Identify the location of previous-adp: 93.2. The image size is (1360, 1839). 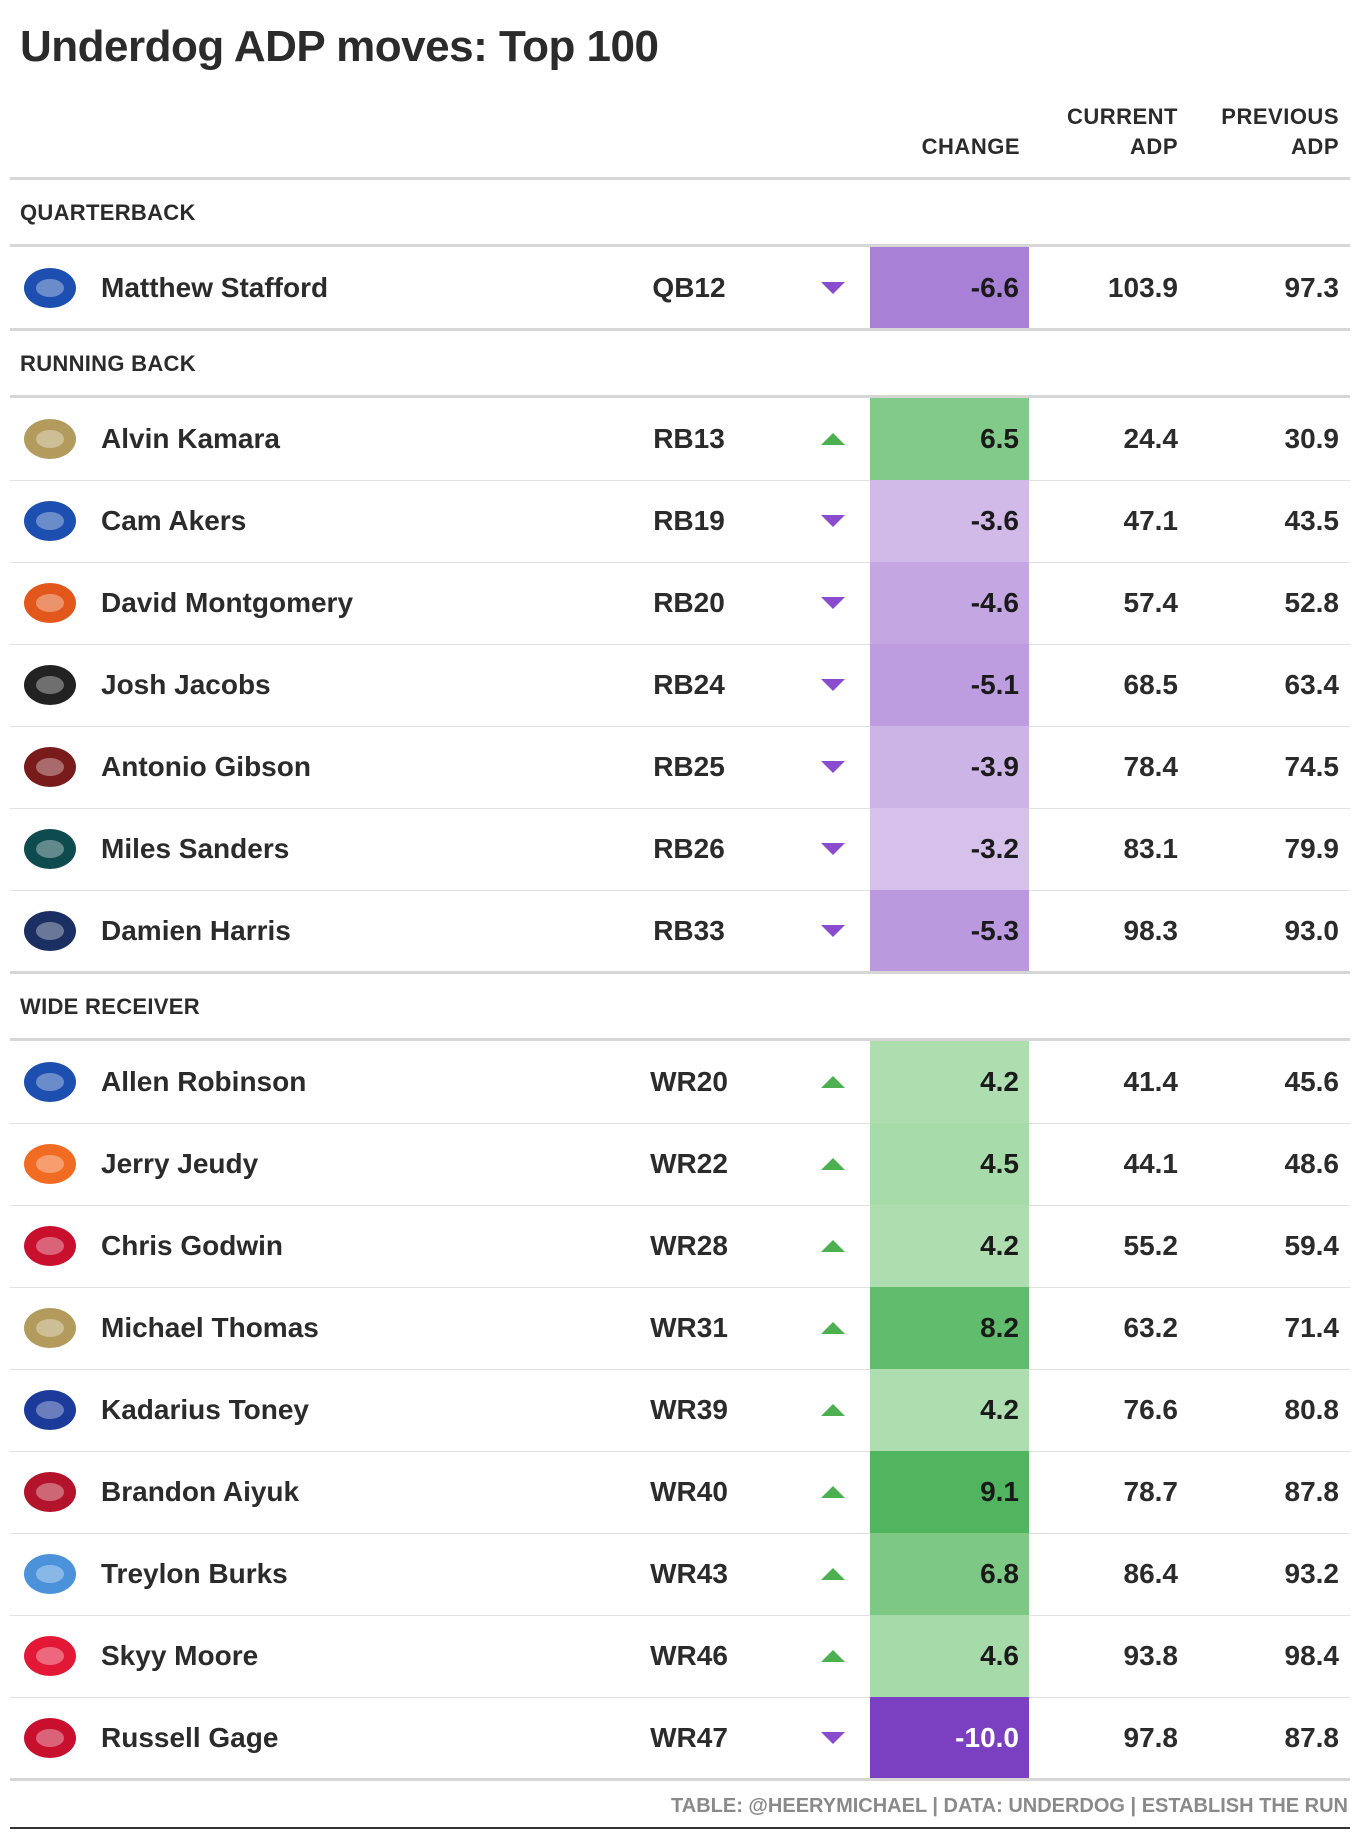
(1312, 1573).